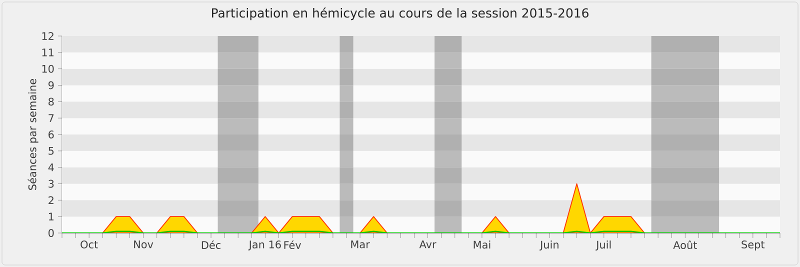  Describe the element at coordinates (51, 118) in the screenshot. I see `y-tick-label: 7` at that location.